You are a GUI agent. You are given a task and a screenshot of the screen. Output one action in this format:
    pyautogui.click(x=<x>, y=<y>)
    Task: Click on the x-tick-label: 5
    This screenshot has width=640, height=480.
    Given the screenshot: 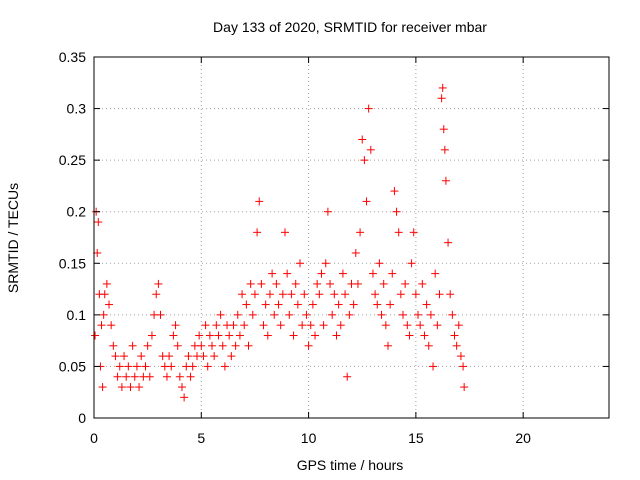 What is the action you would take?
    pyautogui.click(x=201, y=438)
    